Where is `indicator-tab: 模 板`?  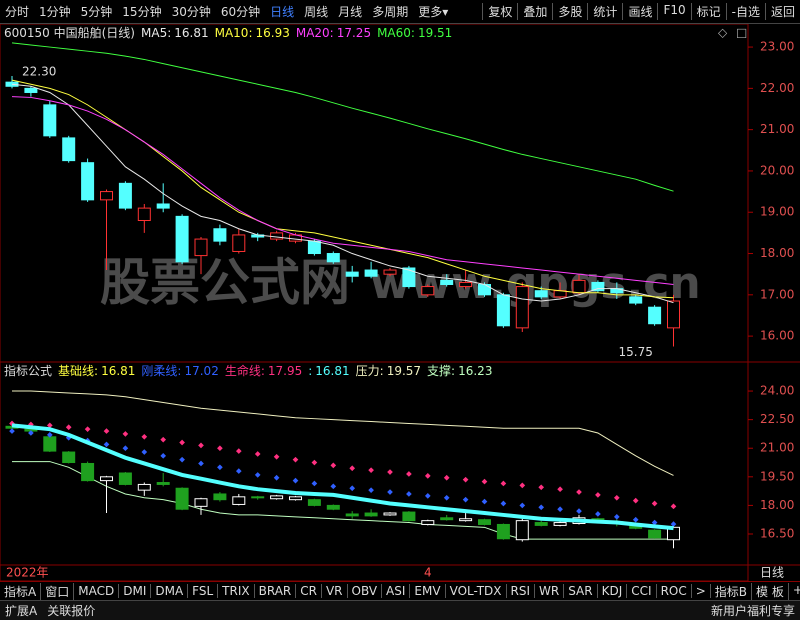
indicator-tab: 模 板 is located at coordinates (770, 591).